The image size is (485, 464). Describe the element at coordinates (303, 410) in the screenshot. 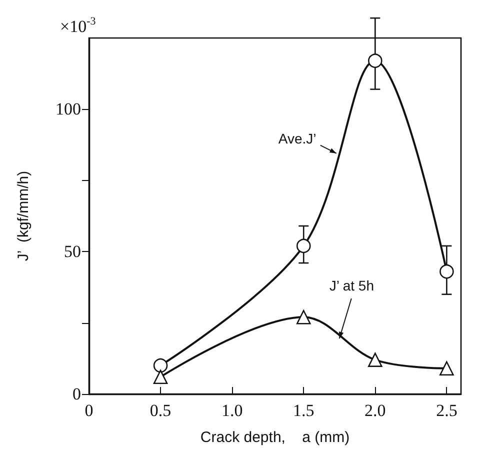

I see `x-tick-label: 1.5` at that location.